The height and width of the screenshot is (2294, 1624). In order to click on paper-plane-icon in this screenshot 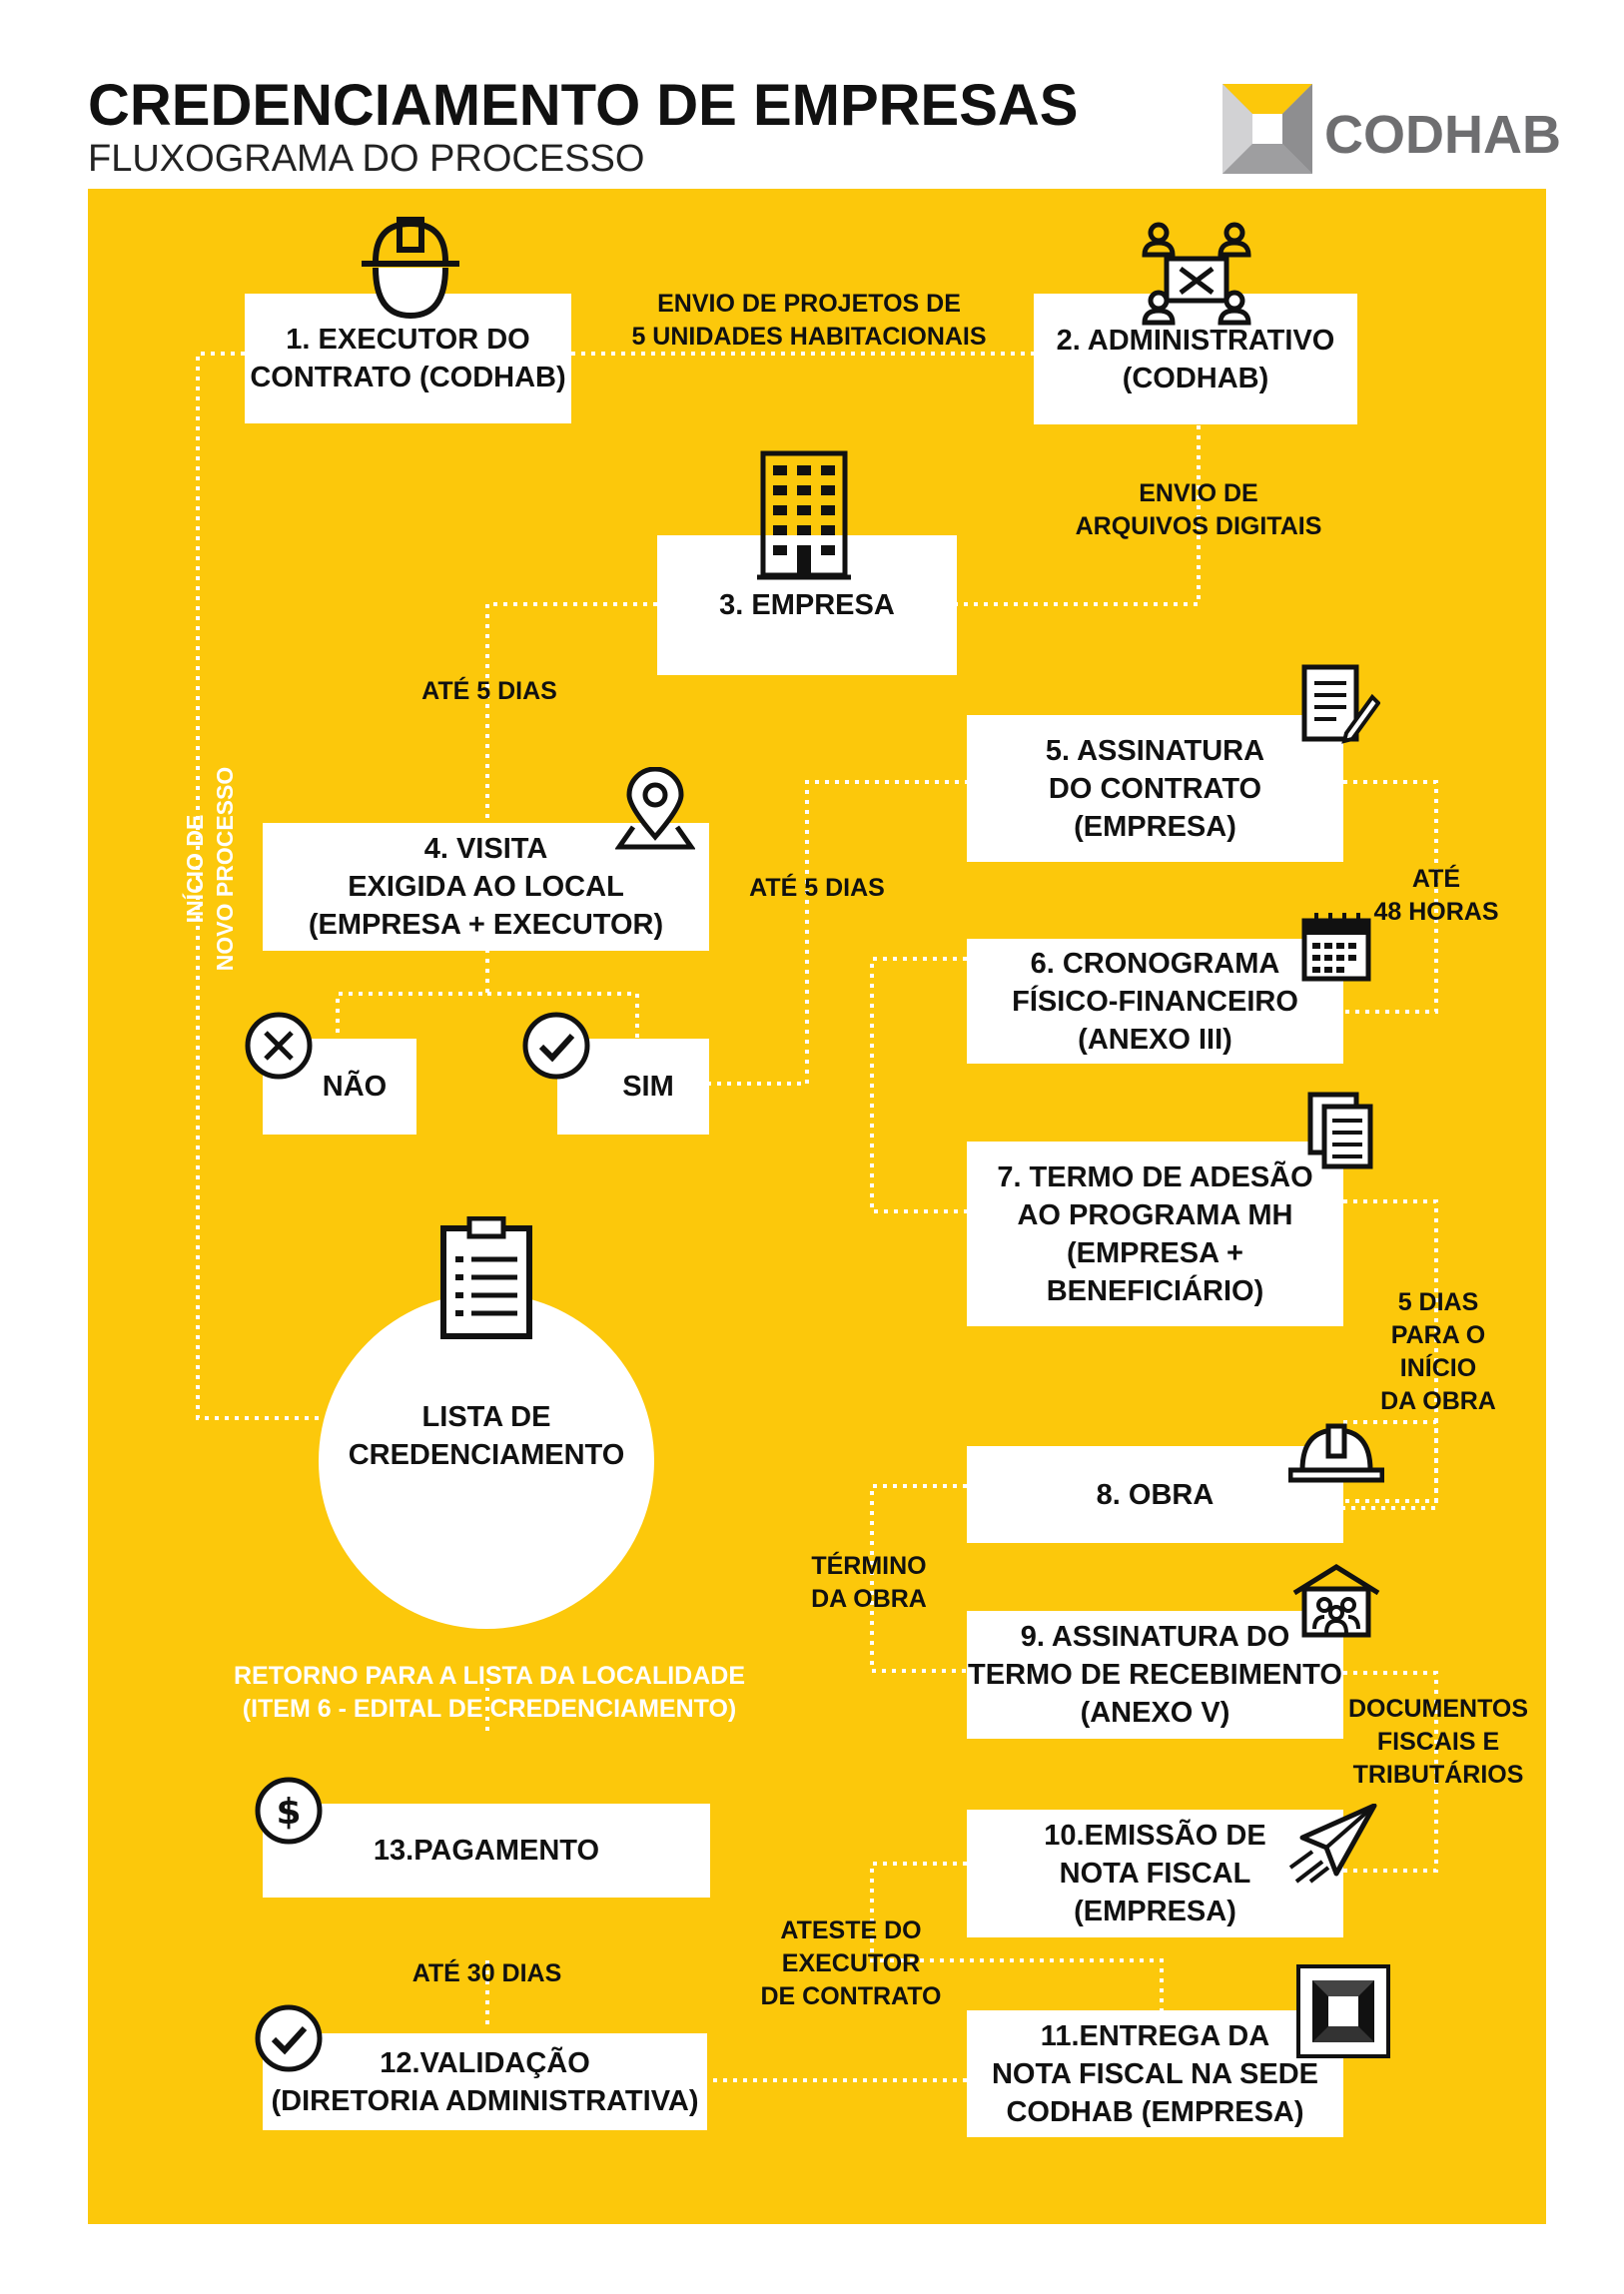, I will do `click(1332, 1844)`.